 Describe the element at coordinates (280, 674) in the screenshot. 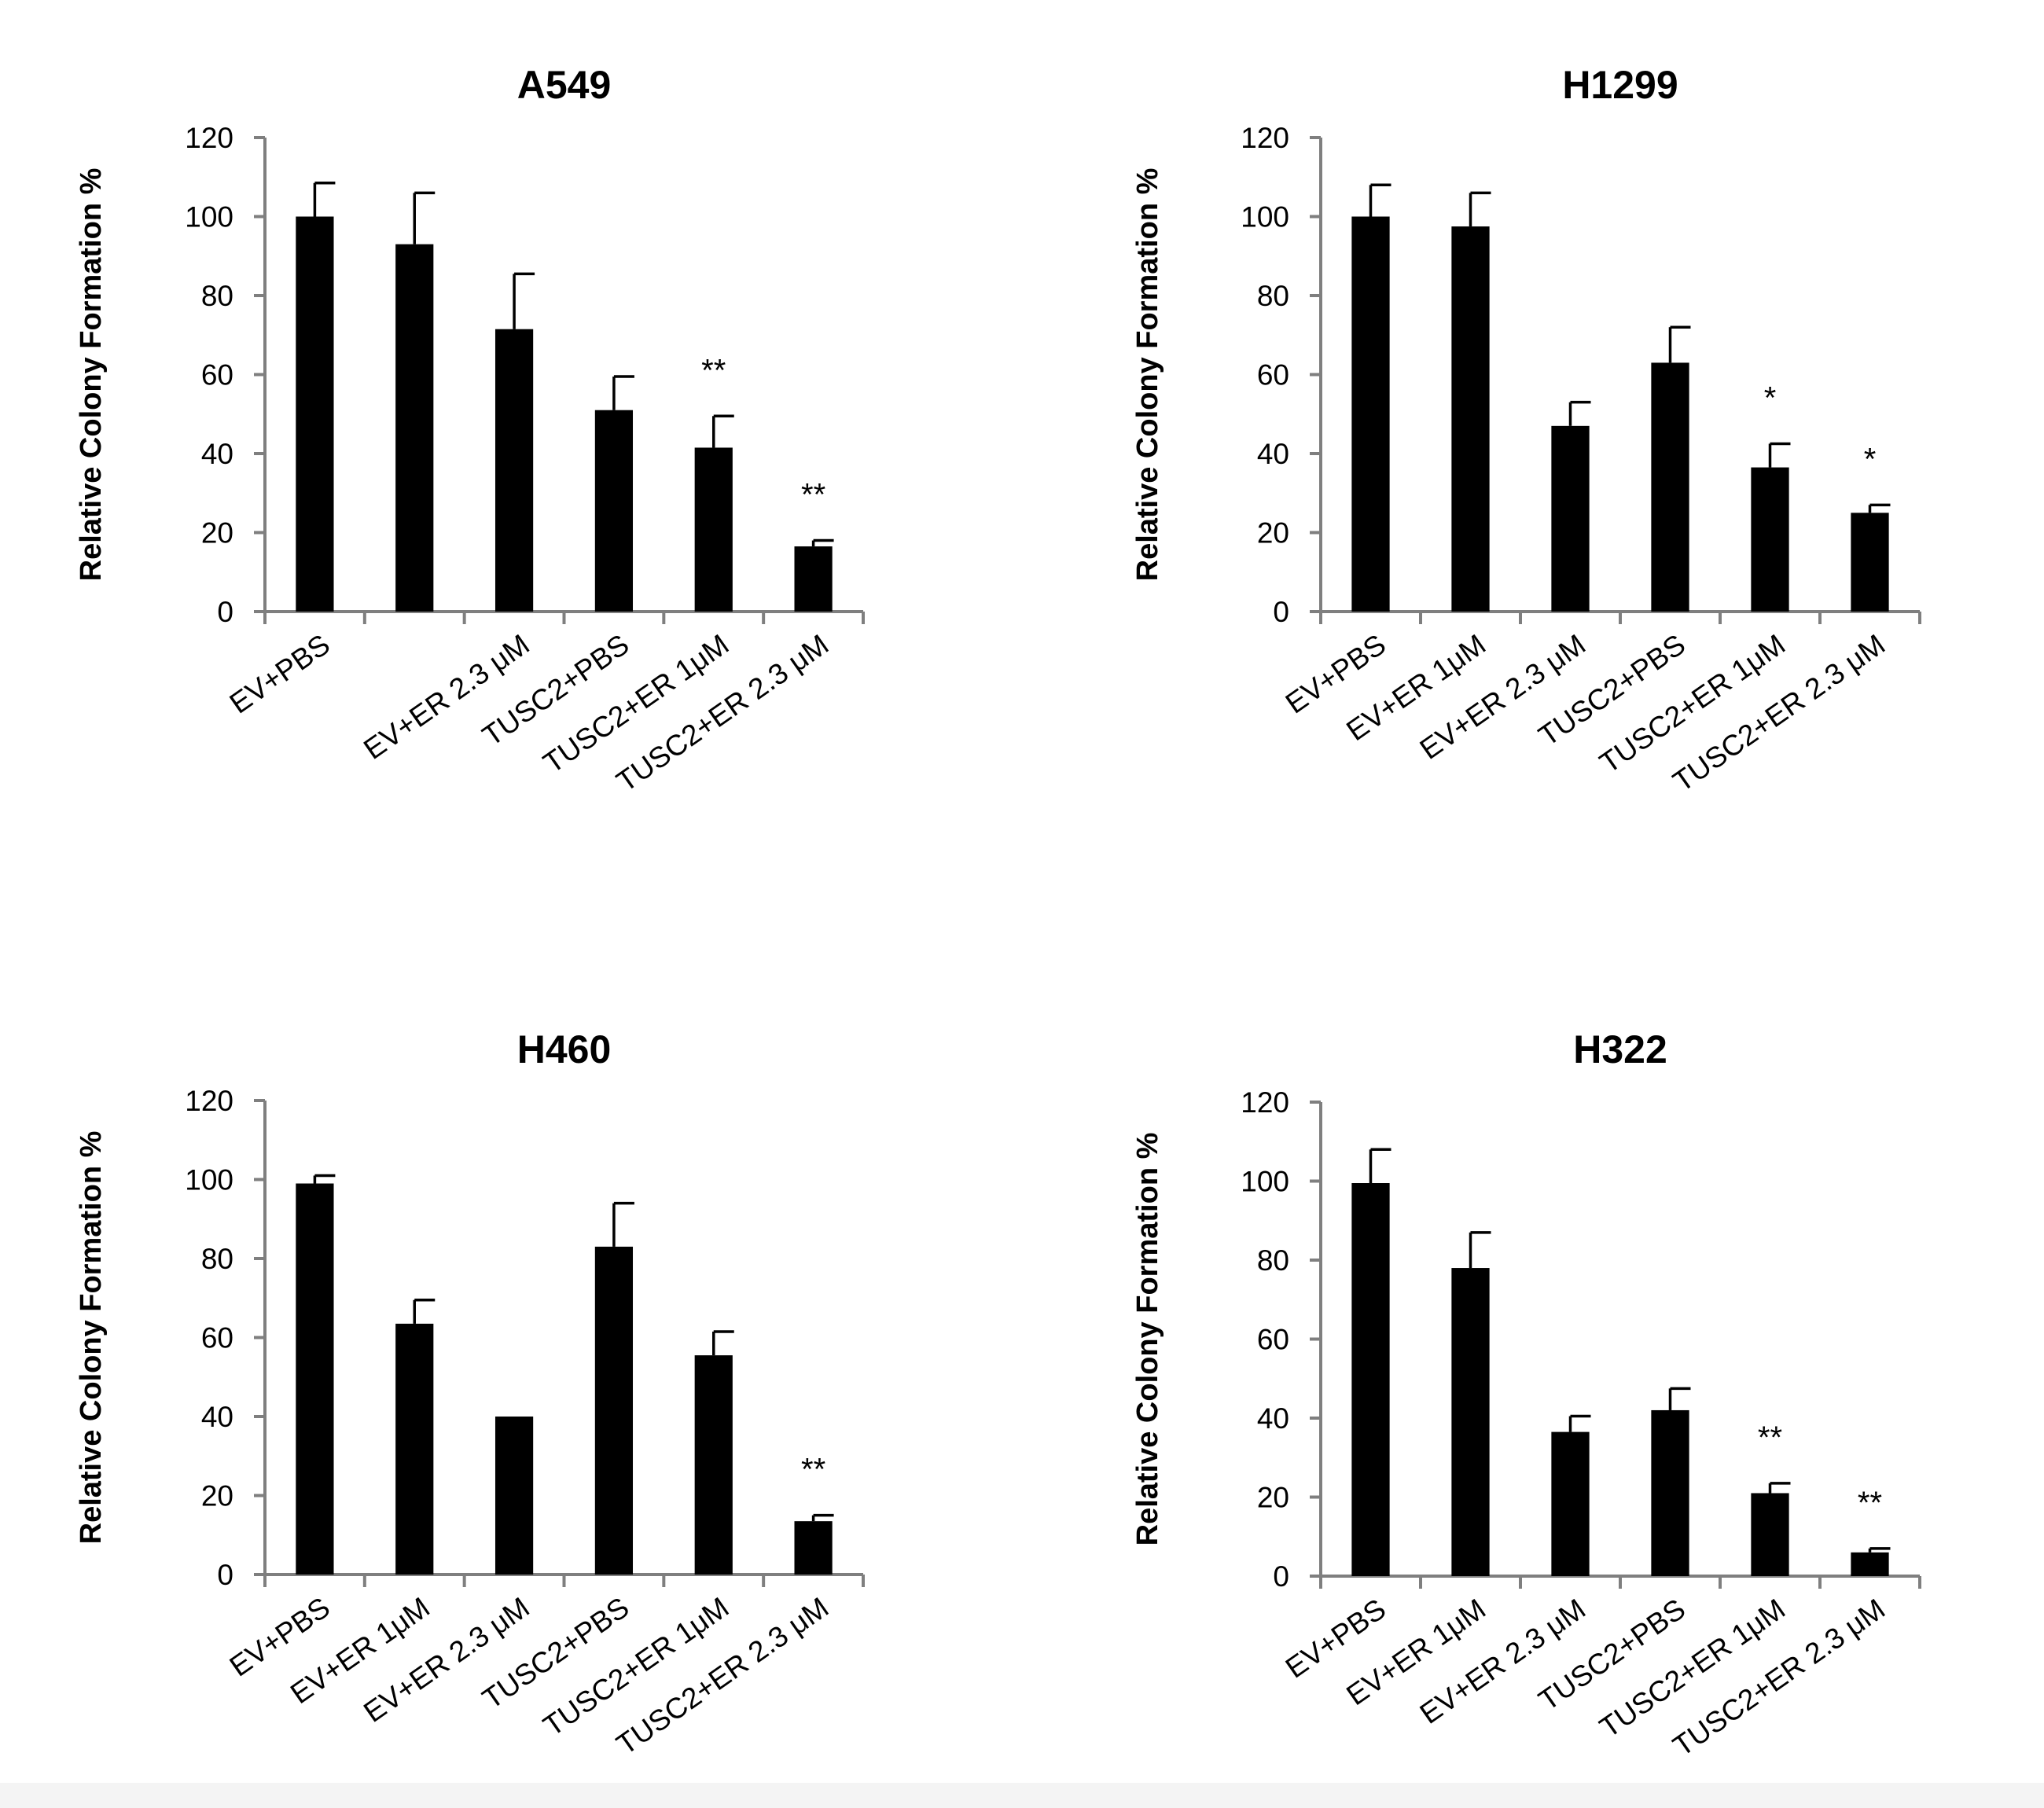

I see `x-tick-label: EV+PBS` at that location.